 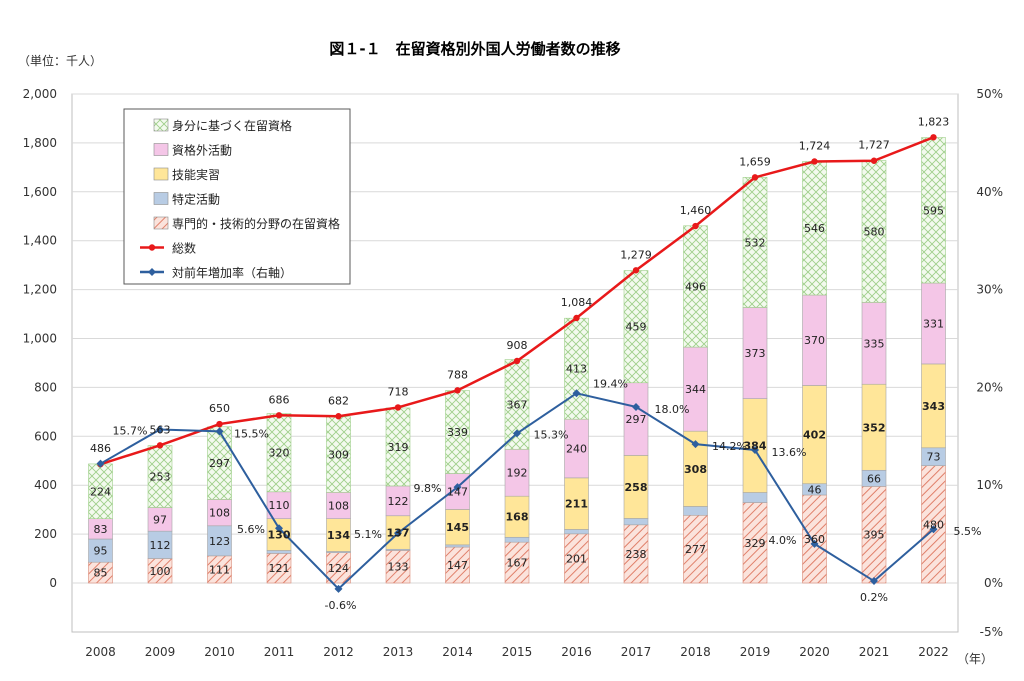 I want to click on total-value-label: 1,084, so click(x=577, y=302).